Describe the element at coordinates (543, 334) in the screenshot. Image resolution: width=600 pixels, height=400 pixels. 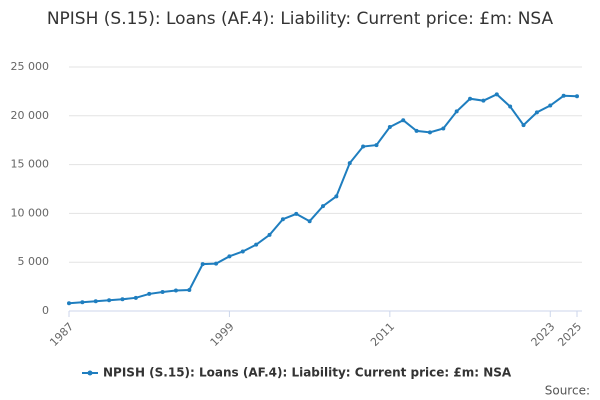
I see `x-tick-label: 2023` at that location.